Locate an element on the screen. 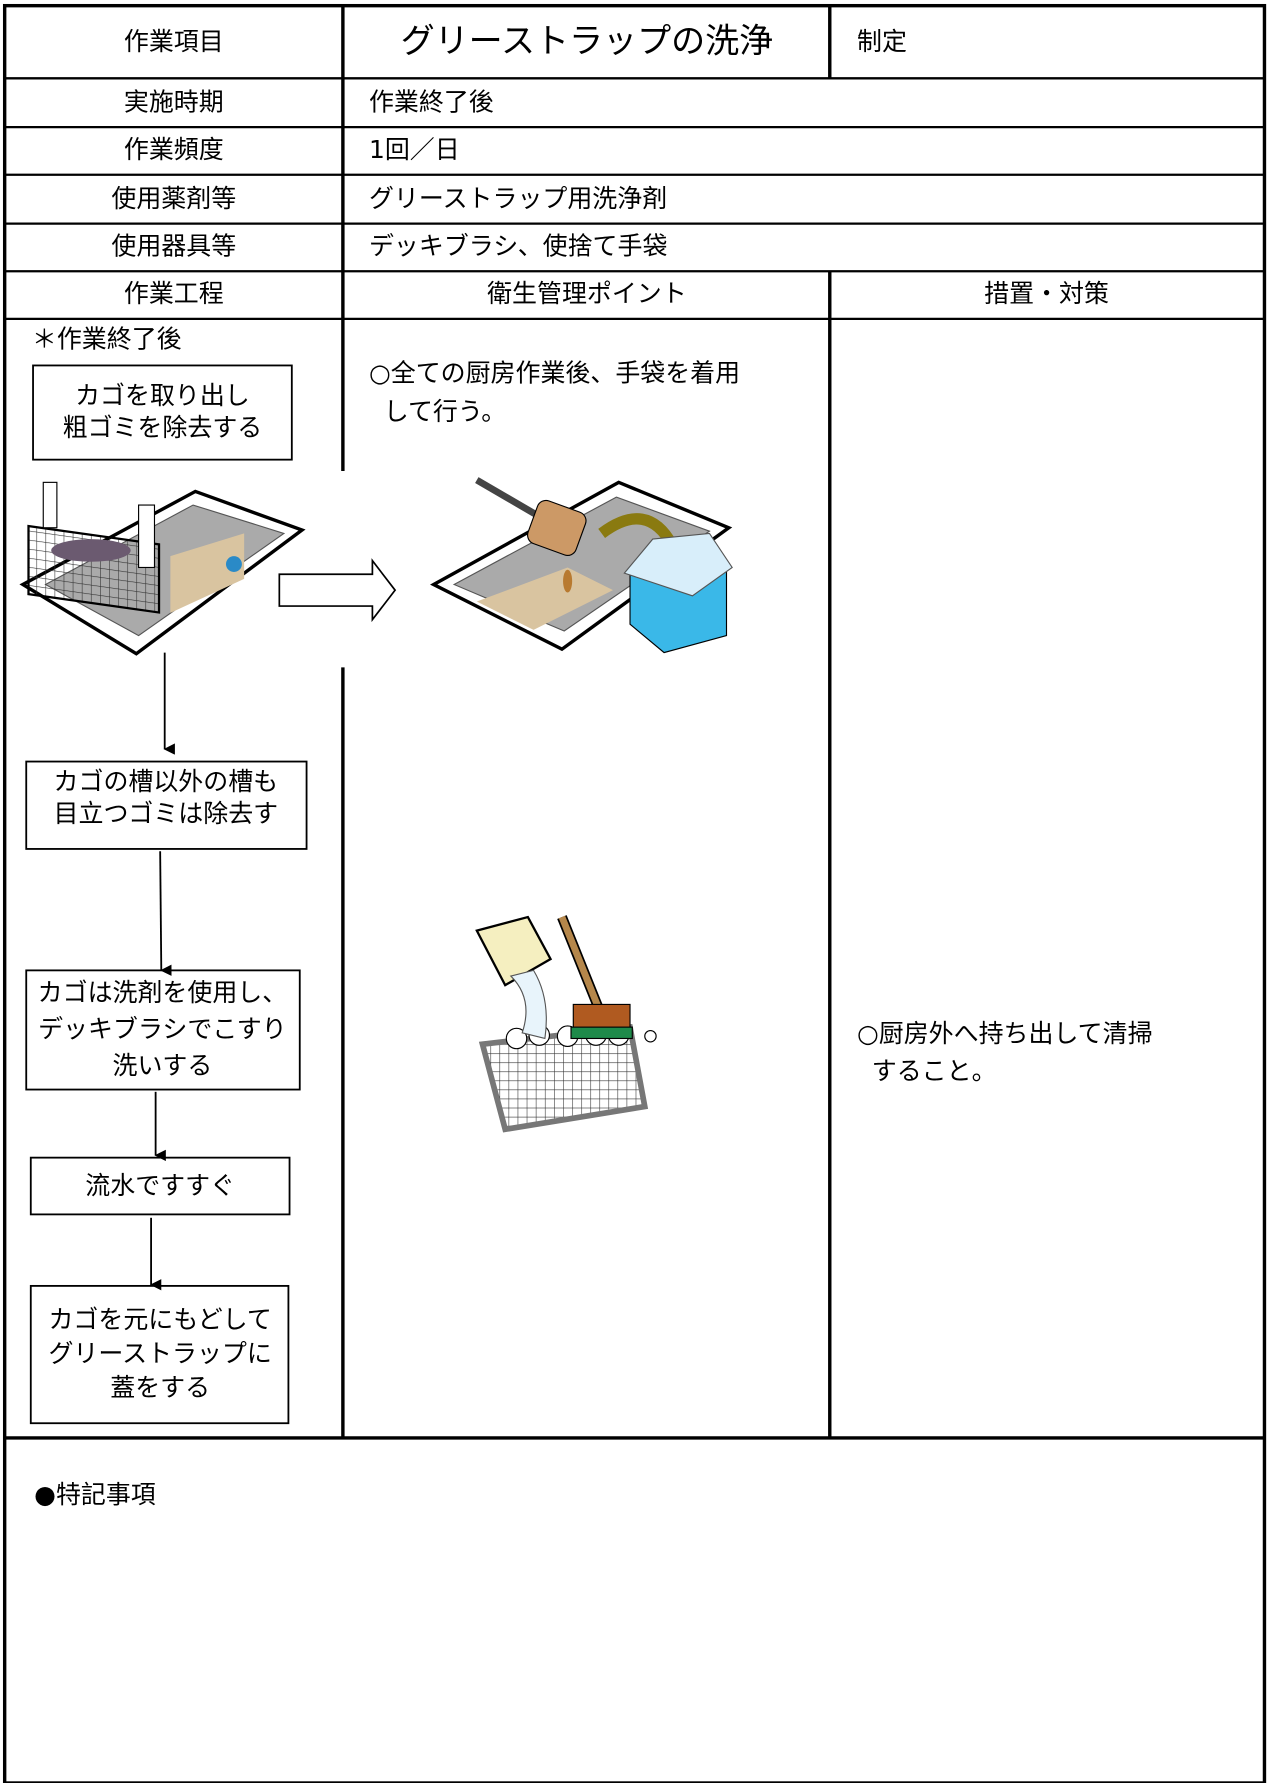 This screenshot has width=1268, height=1783. step-text: 粗ゴミを除去する is located at coordinates (163, 427).